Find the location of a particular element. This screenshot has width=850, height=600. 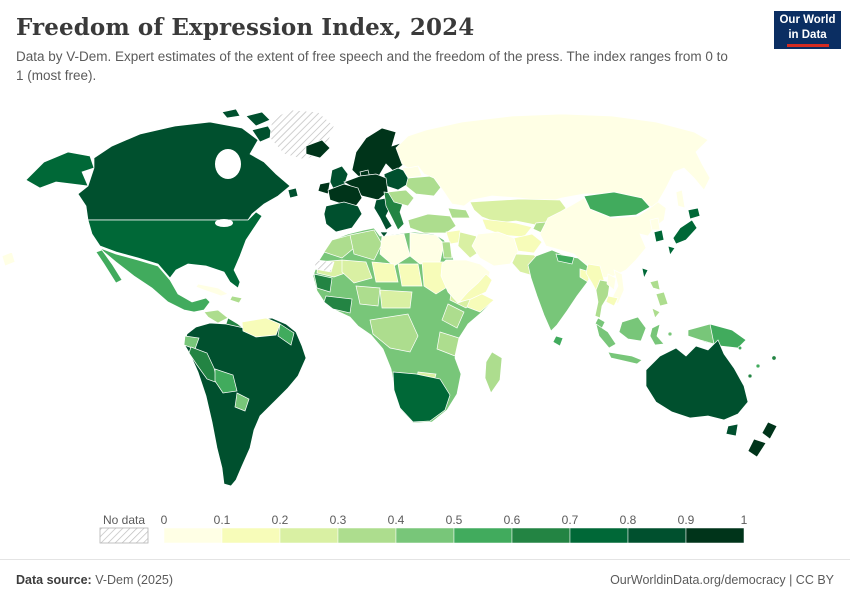

region-iberia is located at coordinates (343, 217).